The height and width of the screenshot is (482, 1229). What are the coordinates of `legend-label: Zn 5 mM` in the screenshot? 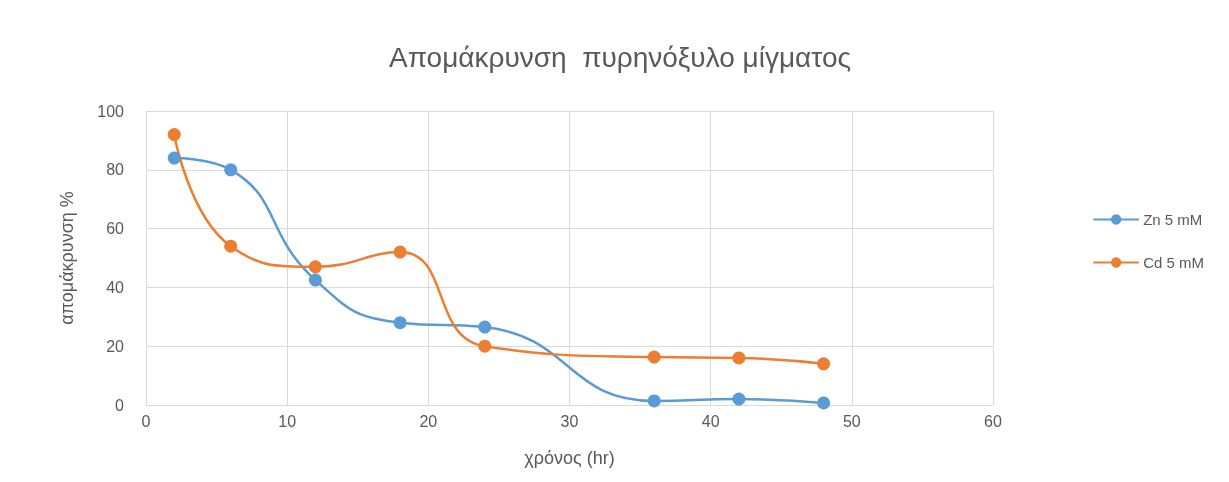 It's located at (1173, 219).